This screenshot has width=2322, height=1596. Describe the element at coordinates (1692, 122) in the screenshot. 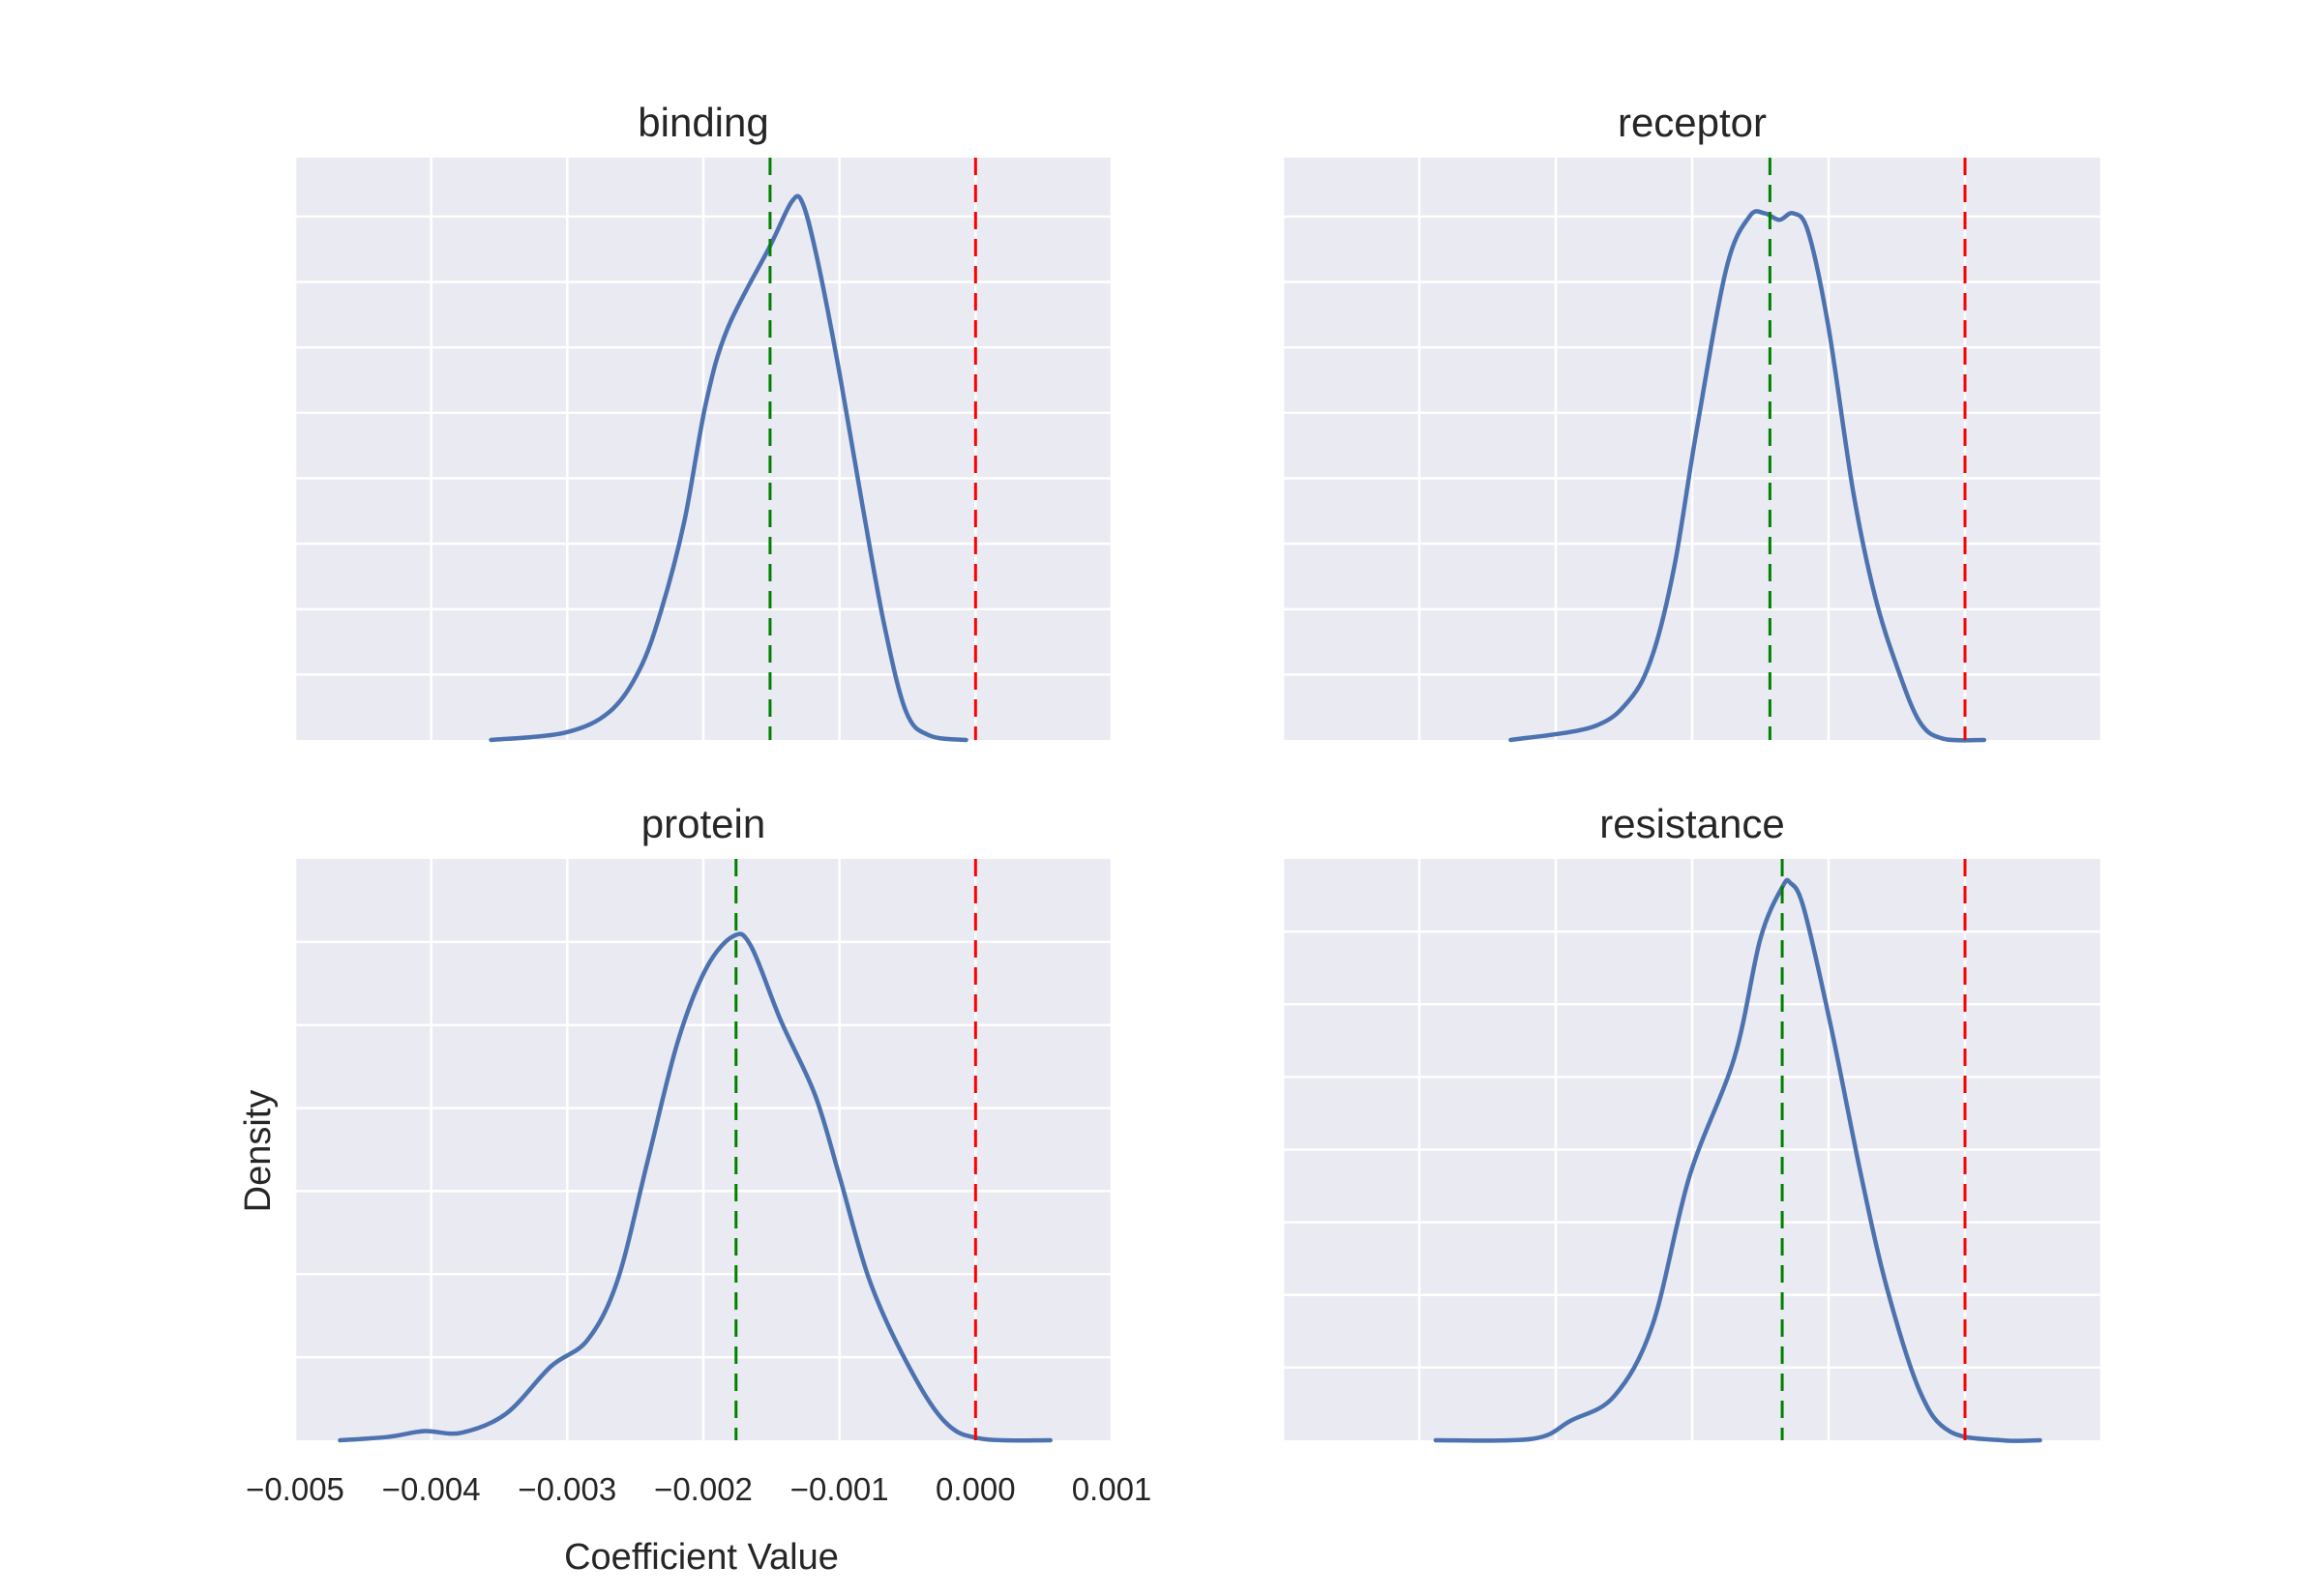

I see `panel-title: receptor` at that location.